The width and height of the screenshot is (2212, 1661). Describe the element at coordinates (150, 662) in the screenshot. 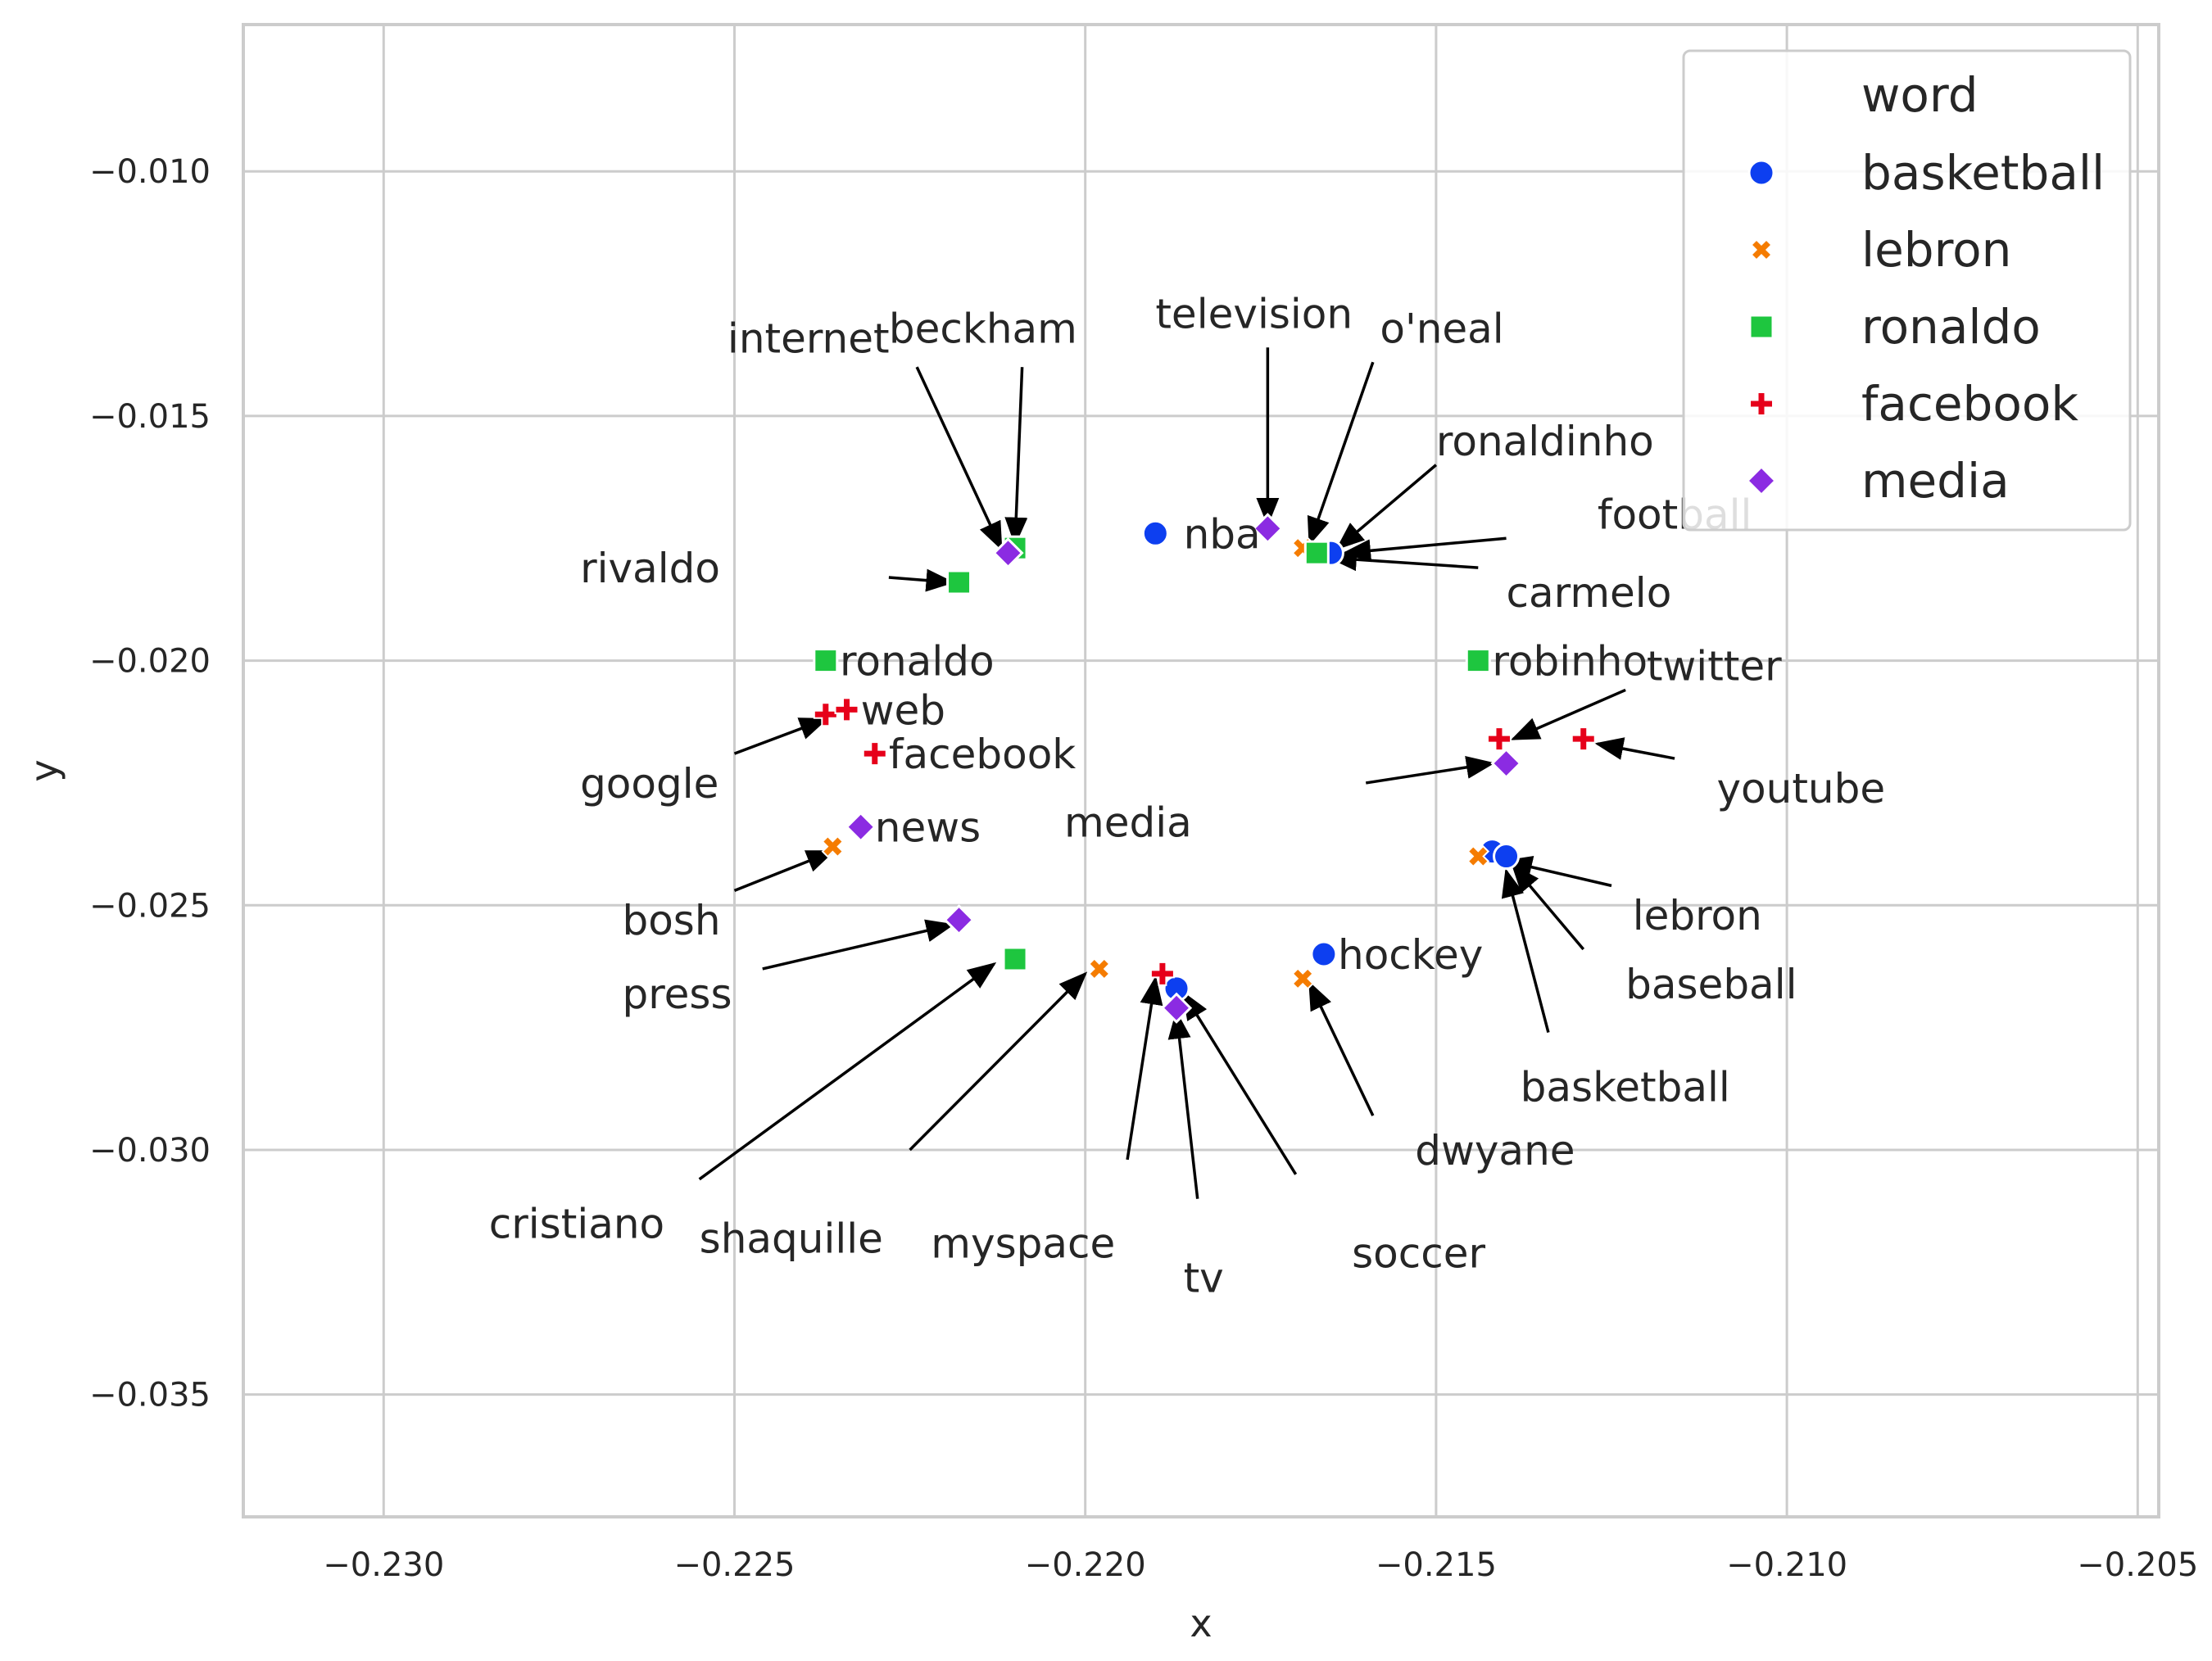

I see `y-tick-label: −0.020` at that location.